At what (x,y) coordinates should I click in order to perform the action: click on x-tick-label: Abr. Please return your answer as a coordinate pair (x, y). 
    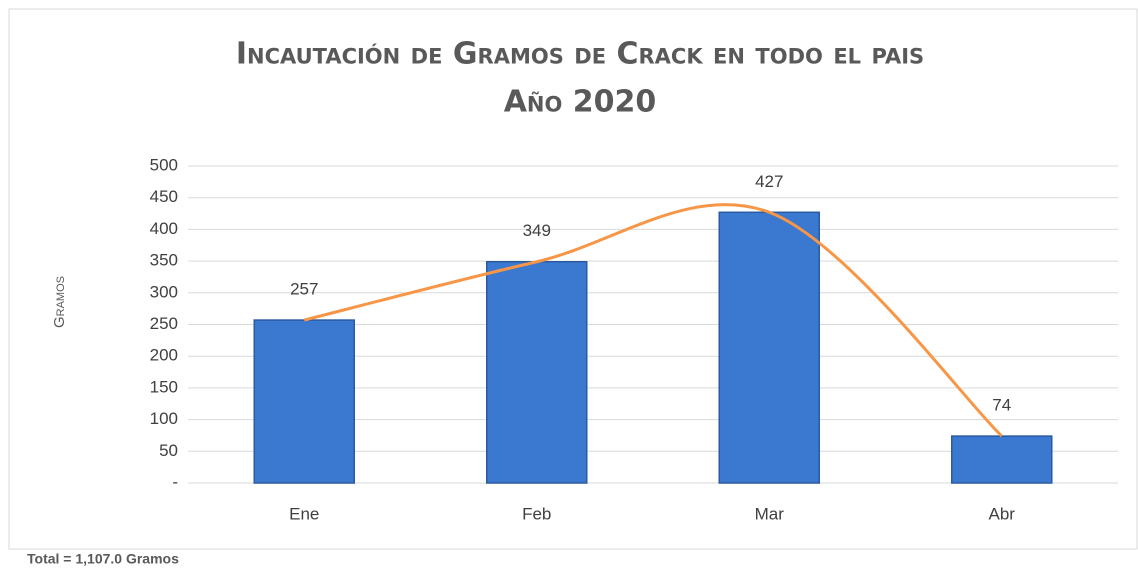
    Looking at the image, I should click on (1002, 513).